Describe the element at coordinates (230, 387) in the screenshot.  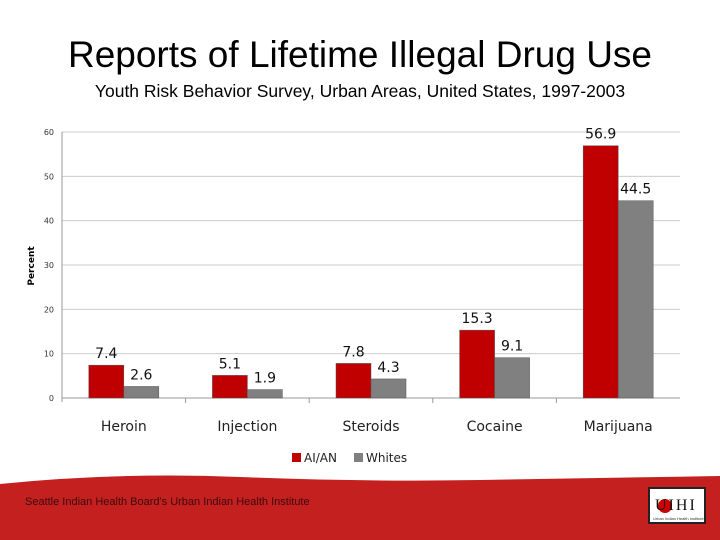
I see `bar-aian-injection` at that location.